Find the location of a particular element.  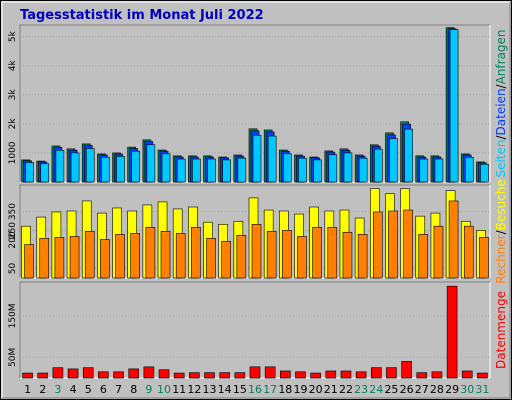

legend-entry: Anfragen is located at coordinates (501, 56).